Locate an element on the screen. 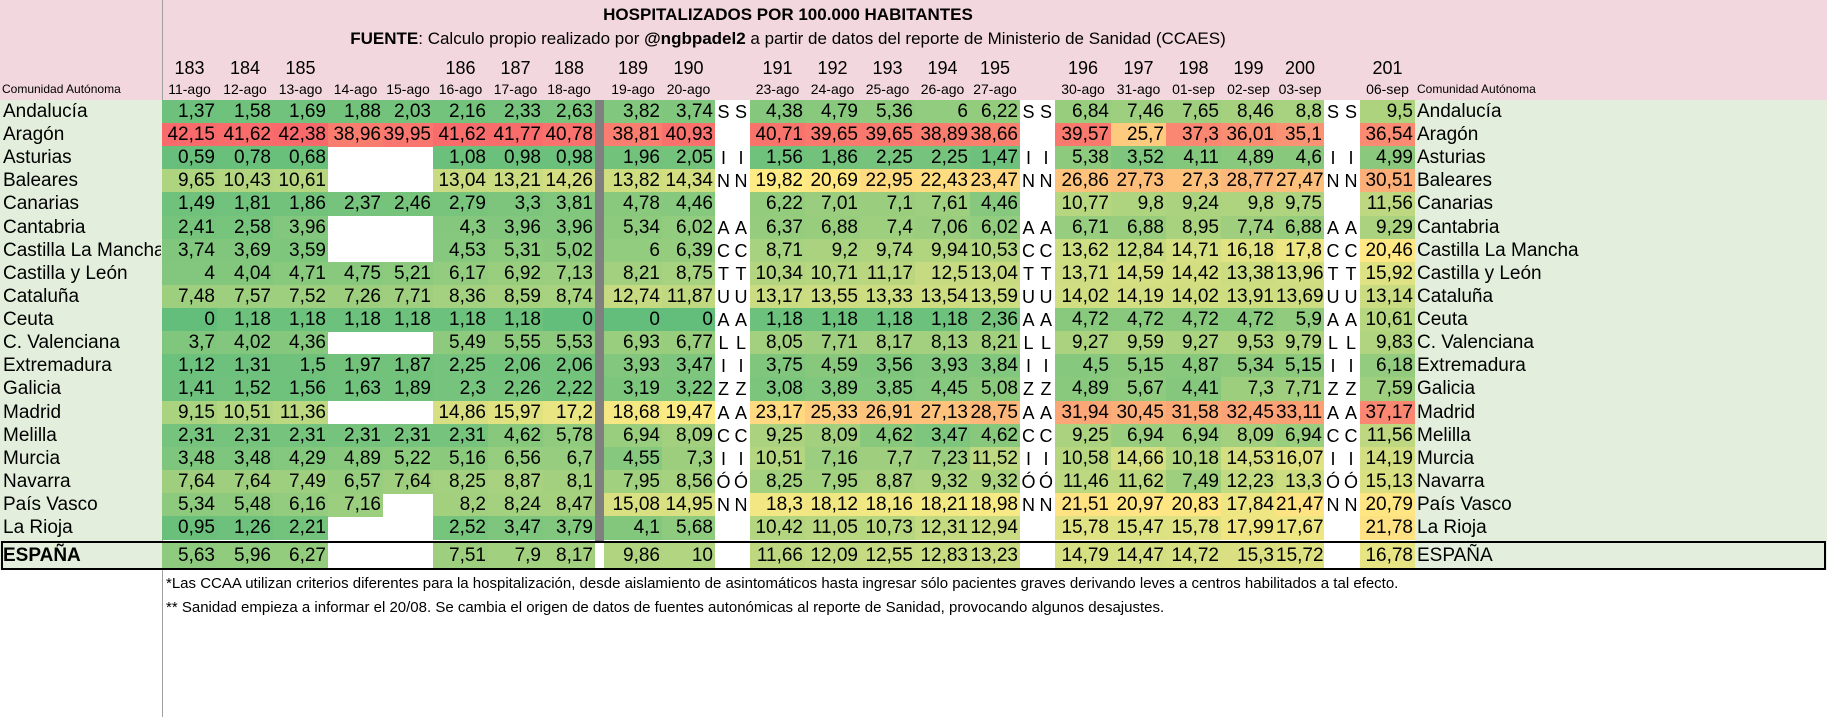 The height and width of the screenshot is (717, 1827). region-name-right: Murcia is located at coordinates (1446, 458).